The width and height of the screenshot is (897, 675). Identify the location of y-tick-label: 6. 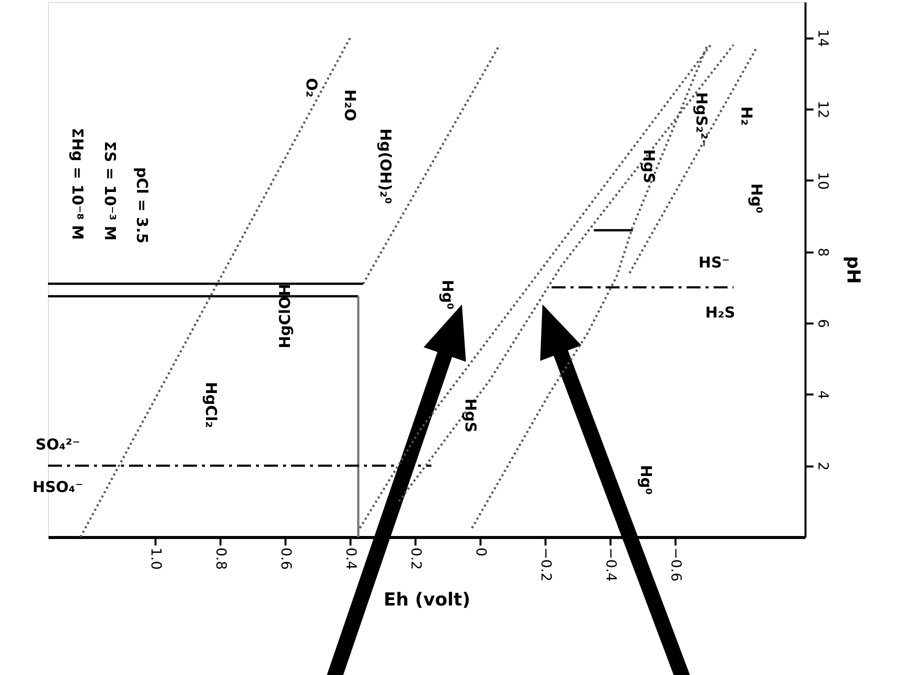
(822, 323).